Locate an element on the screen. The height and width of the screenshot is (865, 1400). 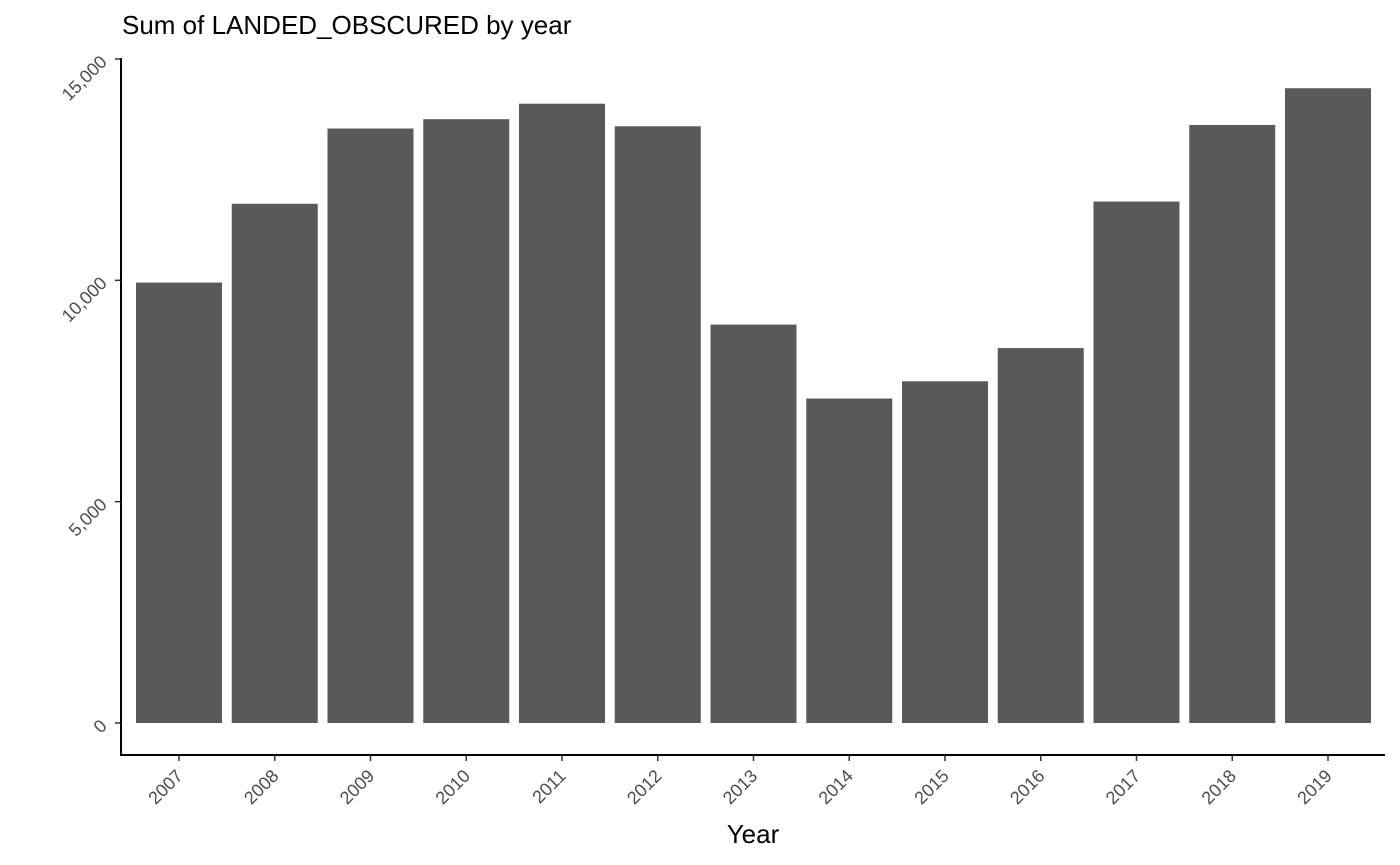
x-tick-label-2018: 2018 is located at coordinates (1219, 787).